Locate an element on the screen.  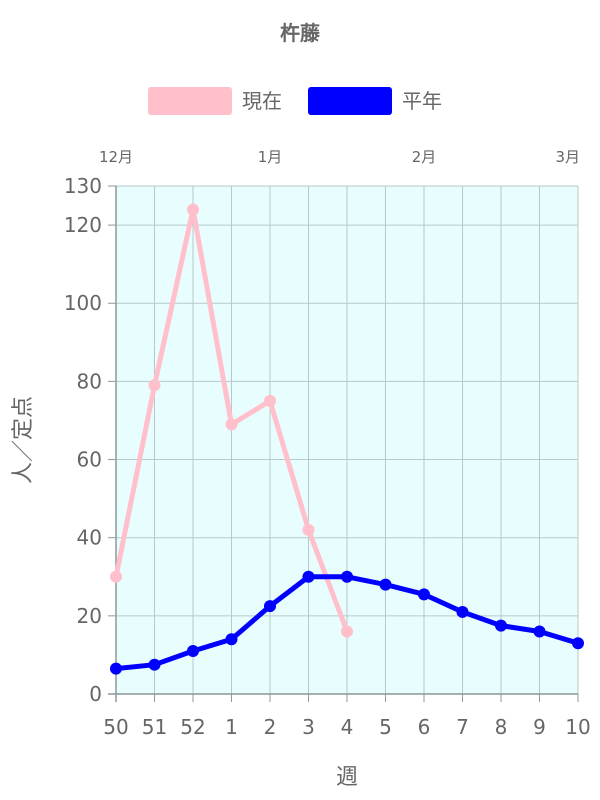
x-tick-label: 50 is located at coordinates (115, 727).